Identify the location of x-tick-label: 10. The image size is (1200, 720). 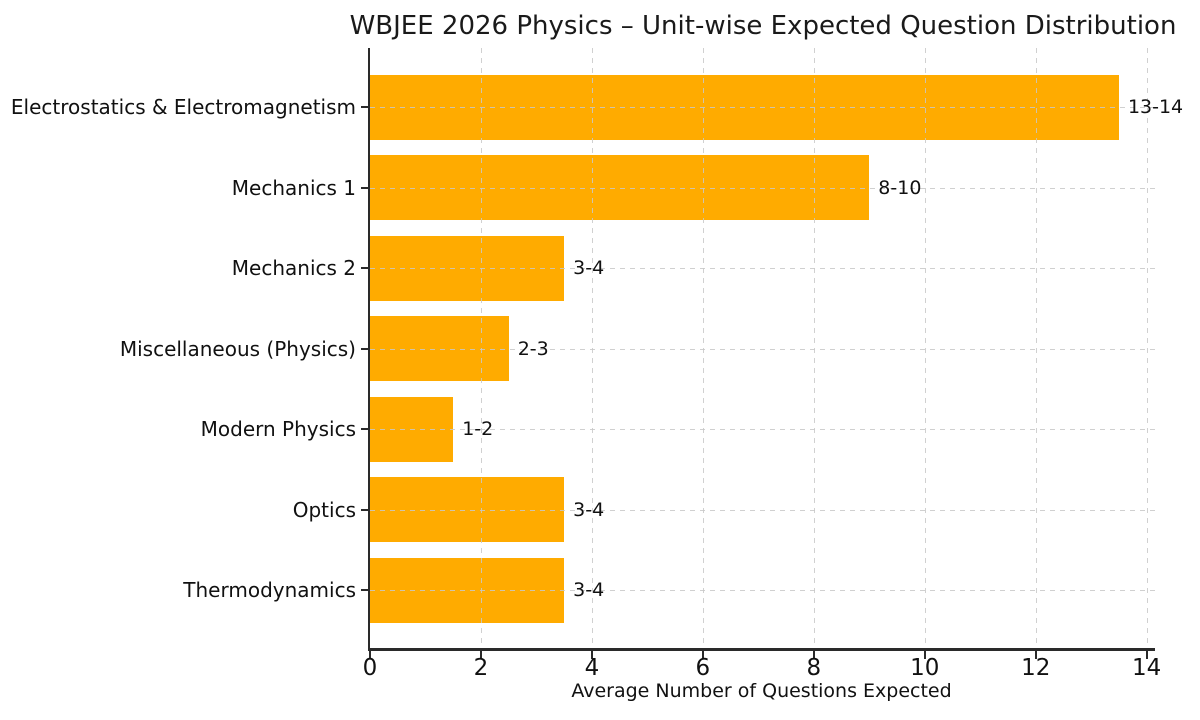
(925, 668).